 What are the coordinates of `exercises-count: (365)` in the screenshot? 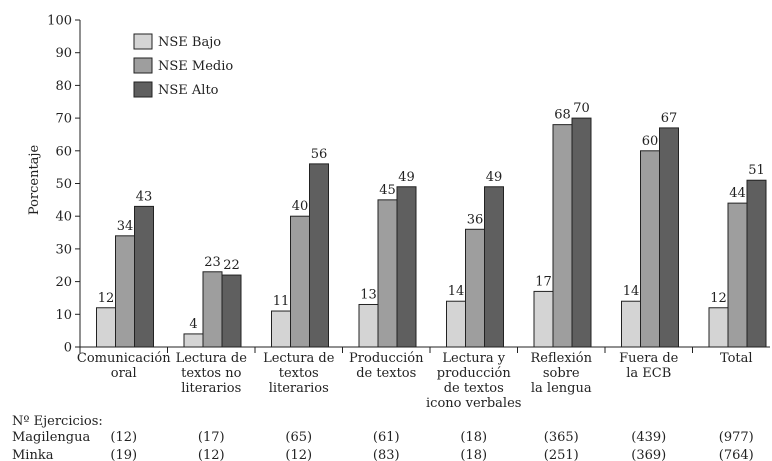 It's located at (561, 437).